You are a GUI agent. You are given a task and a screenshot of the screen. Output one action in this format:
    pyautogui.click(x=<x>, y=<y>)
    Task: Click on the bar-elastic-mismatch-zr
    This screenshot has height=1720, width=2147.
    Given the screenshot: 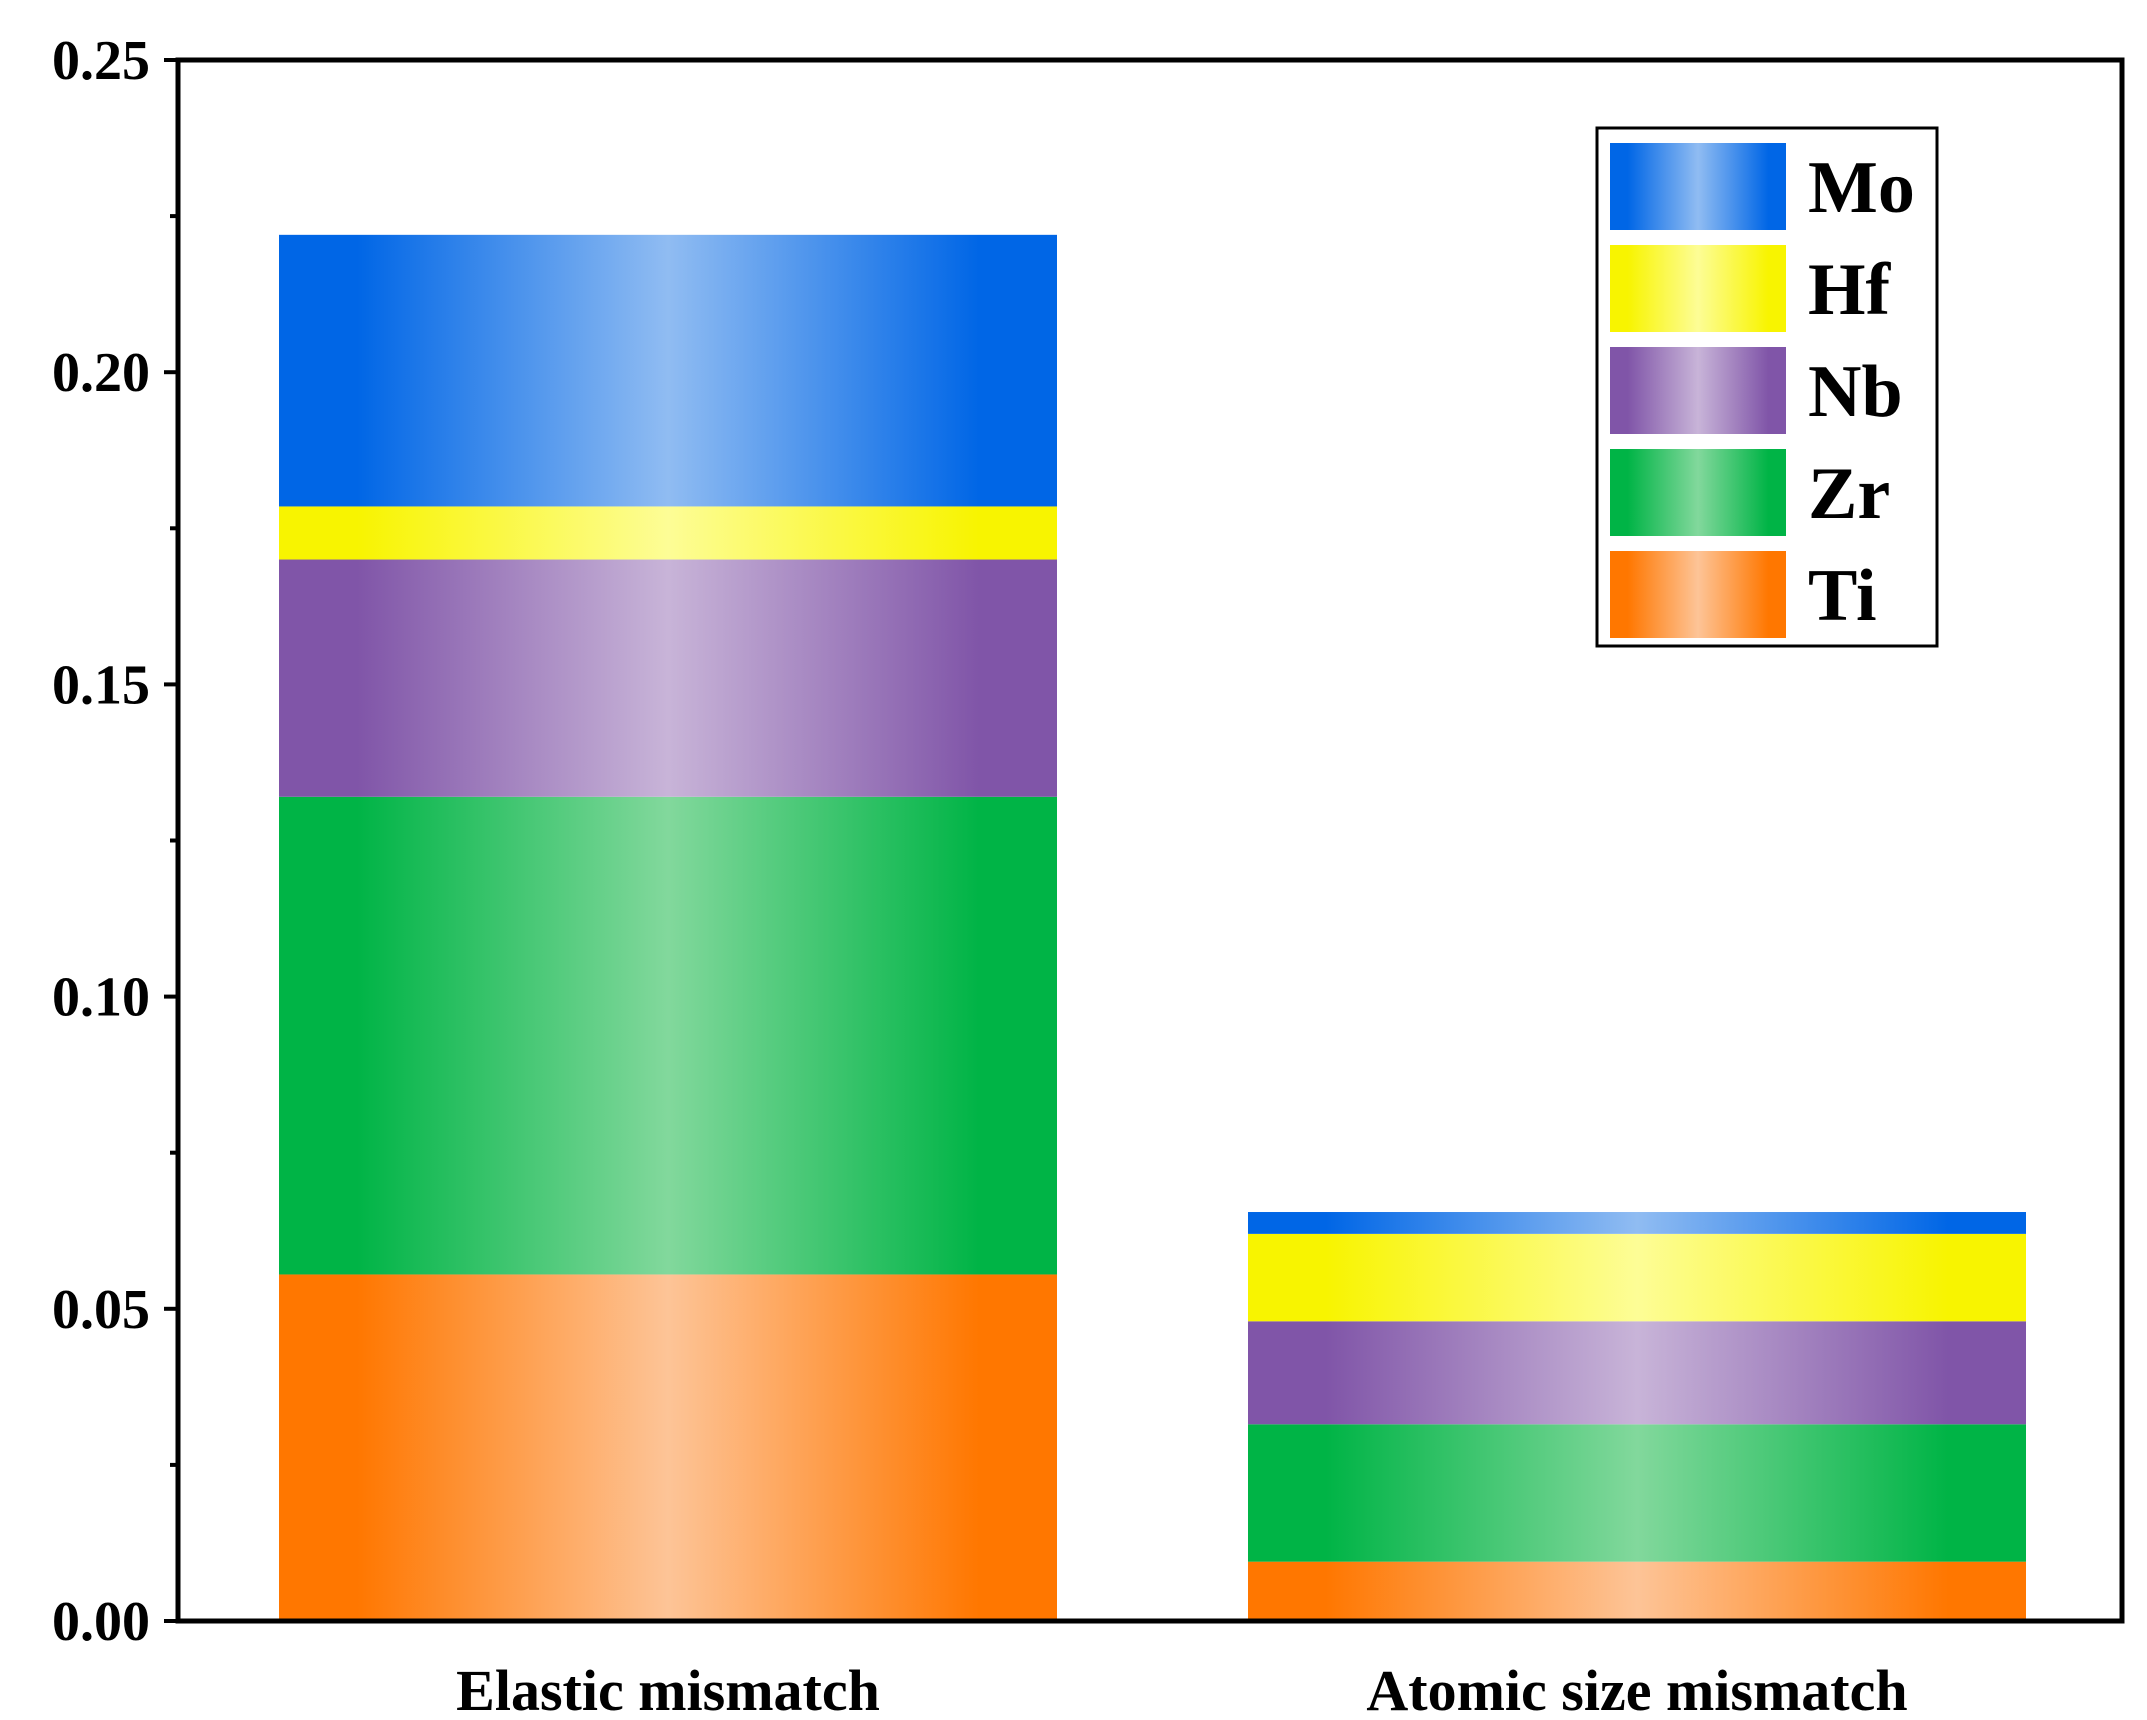 What is the action you would take?
    pyautogui.click(x=668, y=1035)
    